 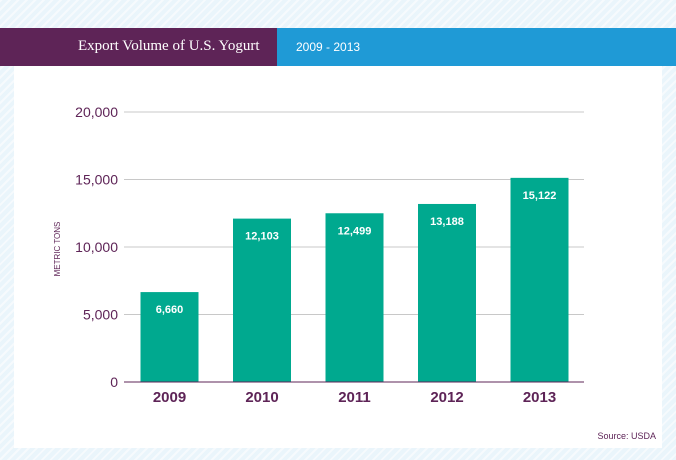 I want to click on y-tick-label: 20,000, so click(x=96, y=112).